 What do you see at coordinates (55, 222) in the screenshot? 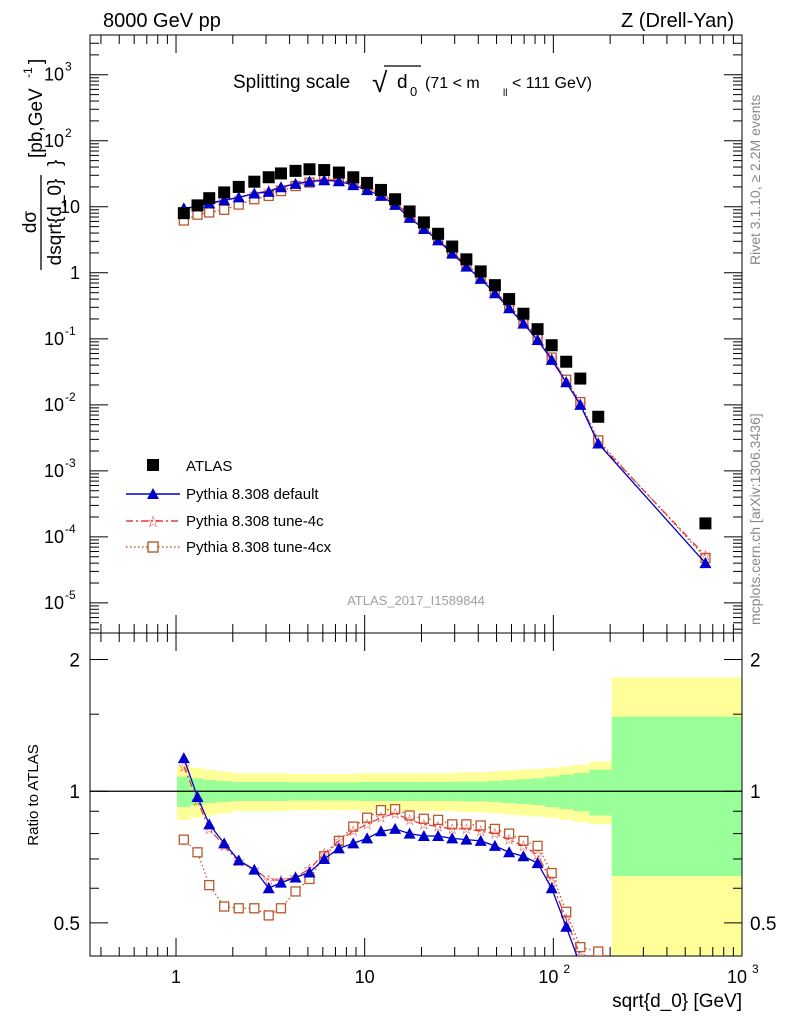
I see `ylabel-denominator: dsqrt{d_0}` at bounding box center [55, 222].